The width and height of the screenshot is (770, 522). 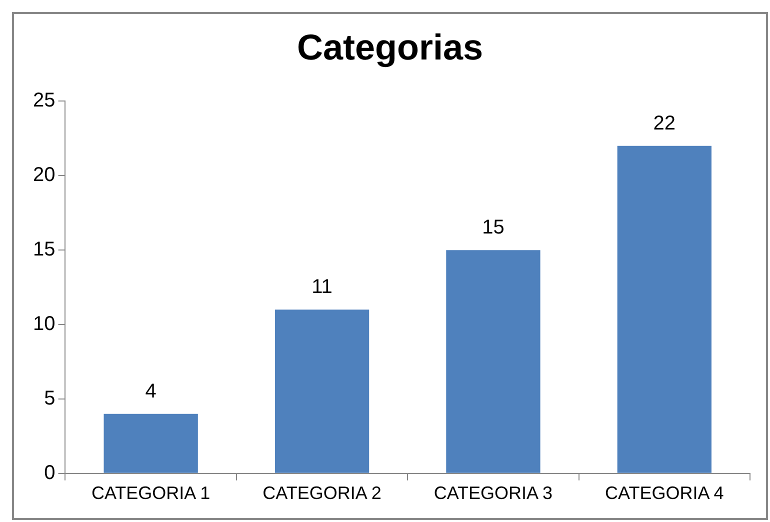 What do you see at coordinates (322, 287) in the screenshot?
I see `data-label: 11` at bounding box center [322, 287].